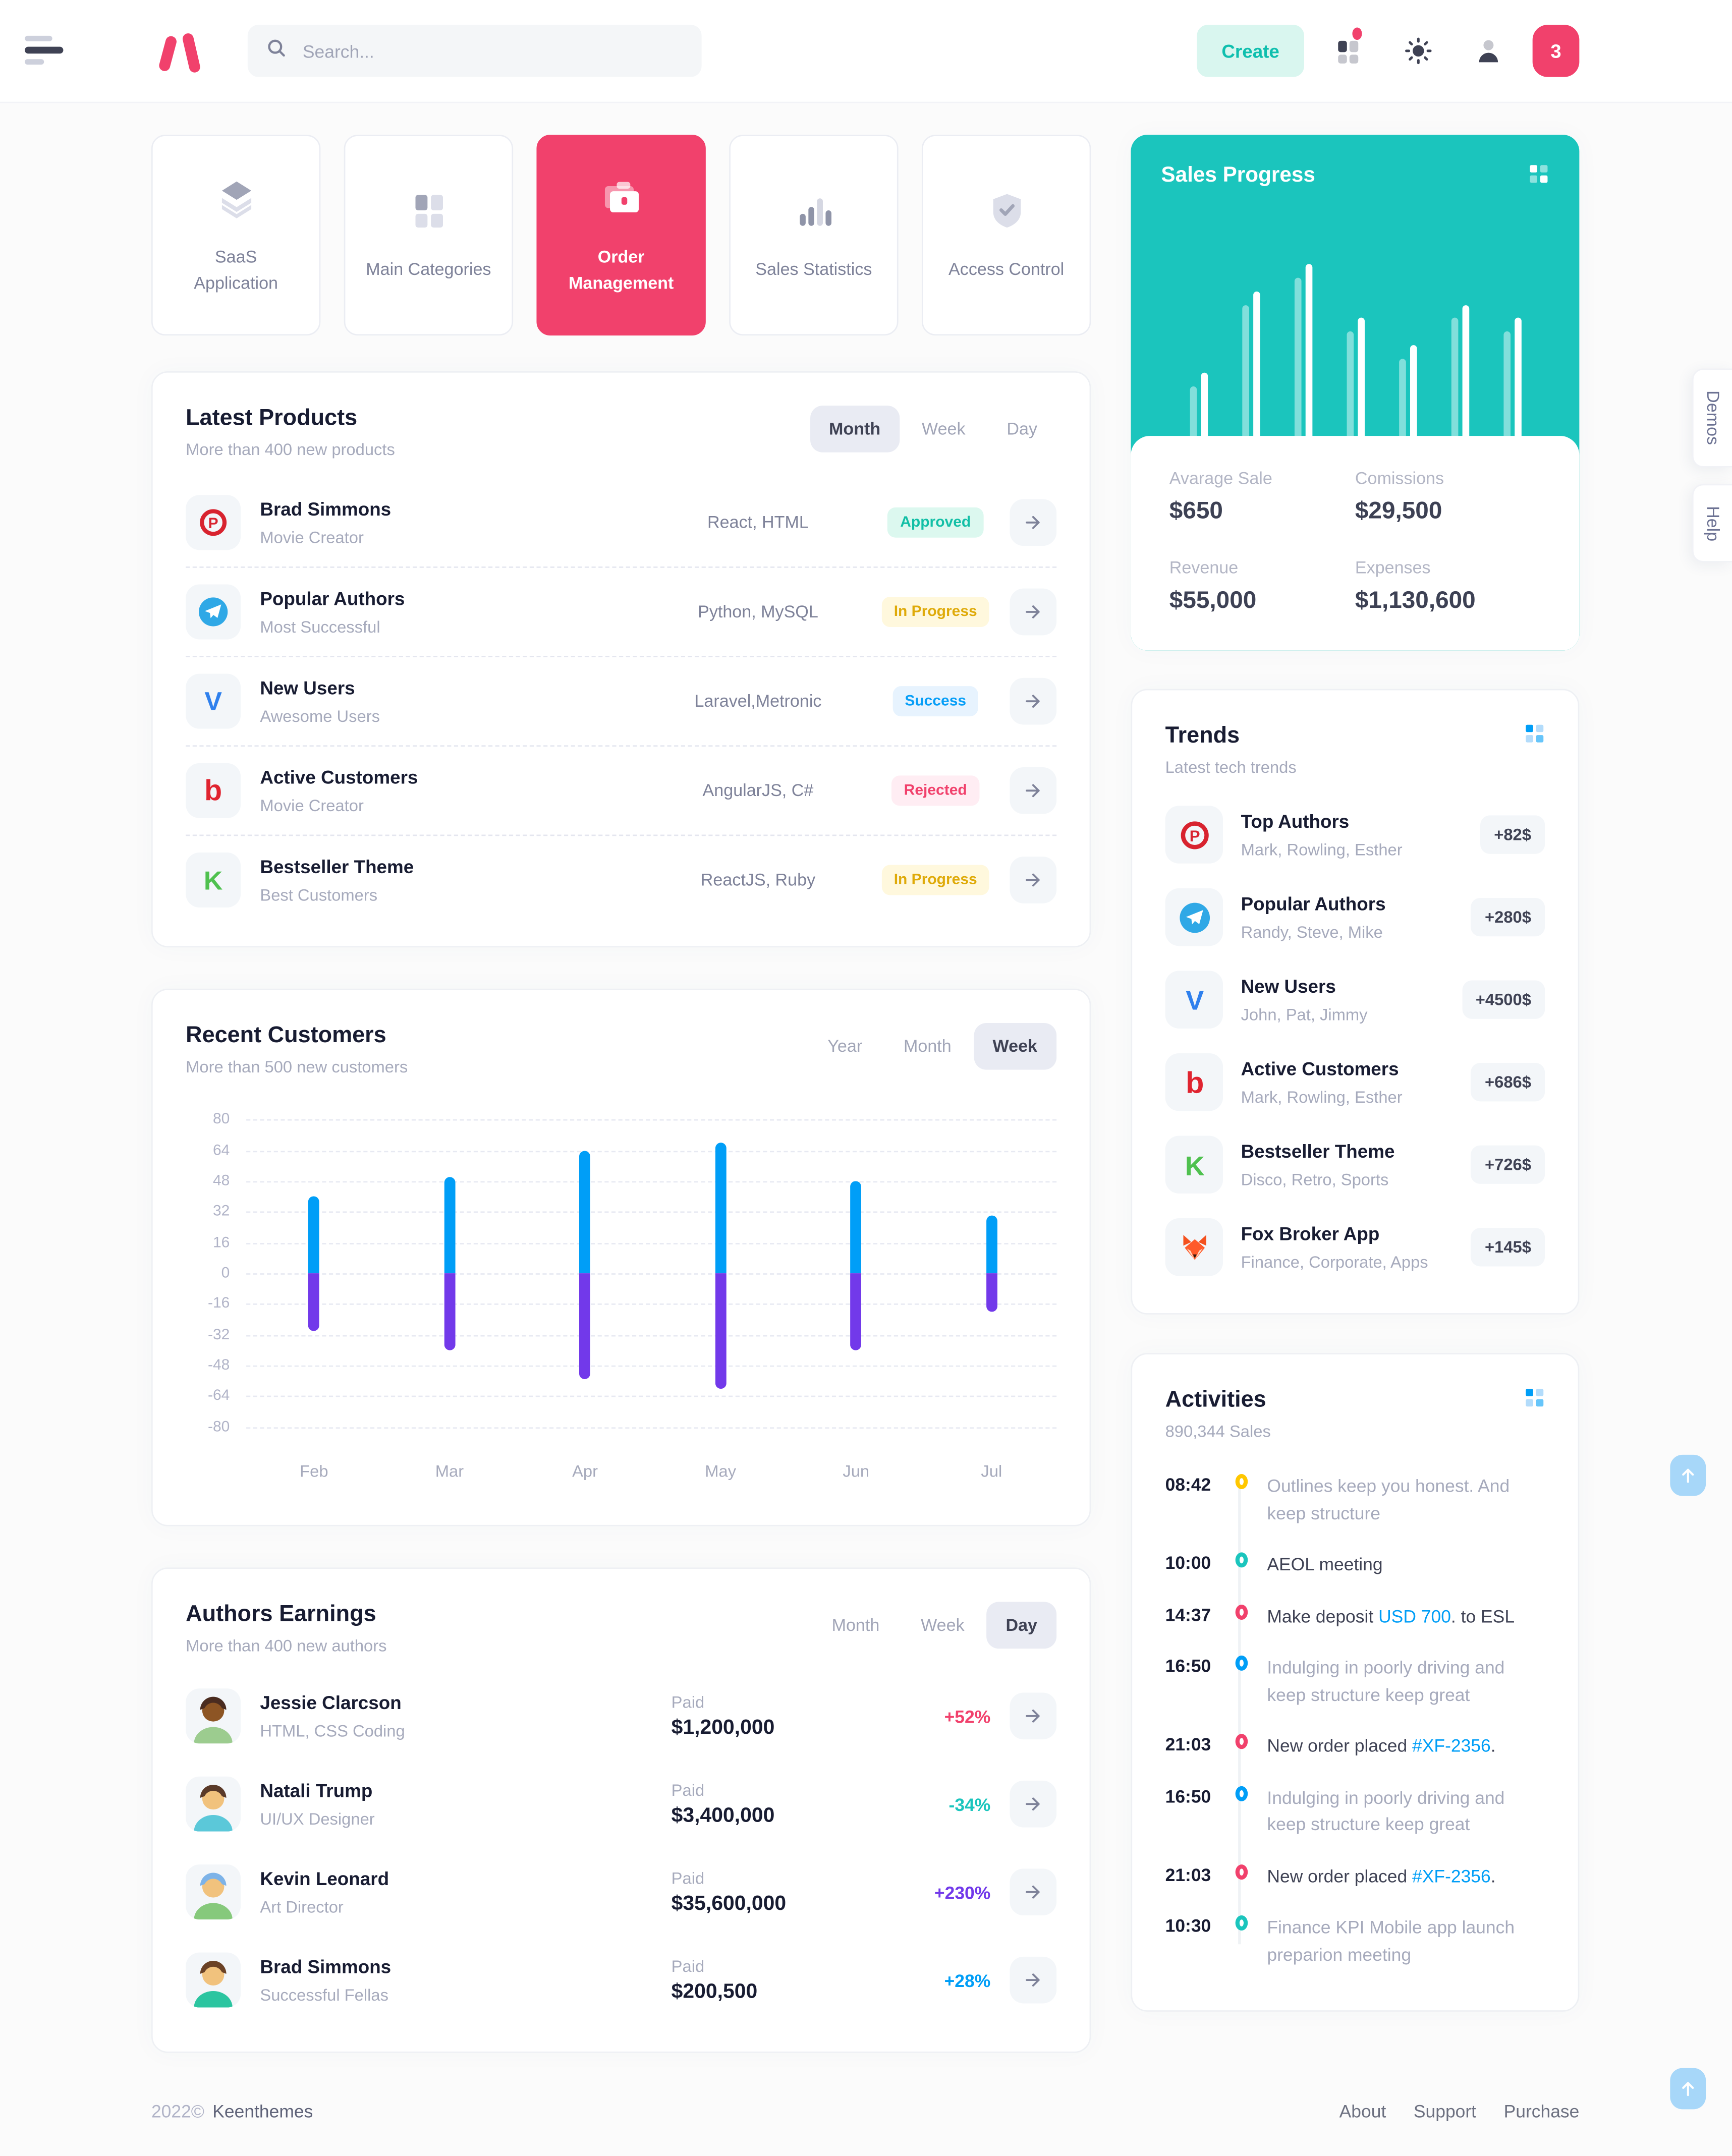  Describe the element at coordinates (992, 1244) in the screenshot. I see `bar-positive-jul` at that location.